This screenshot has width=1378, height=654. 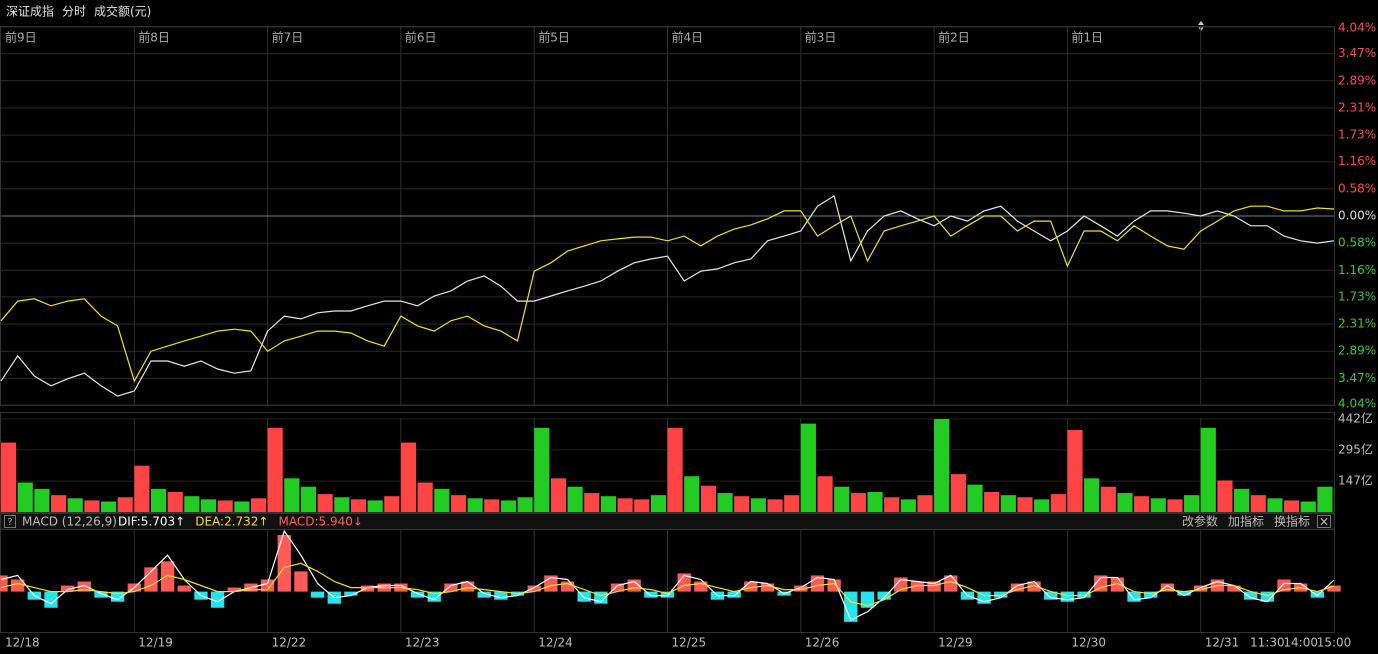 What do you see at coordinates (151, 522) in the screenshot?
I see `indicator-value: DIF:5.703↑` at bounding box center [151, 522].